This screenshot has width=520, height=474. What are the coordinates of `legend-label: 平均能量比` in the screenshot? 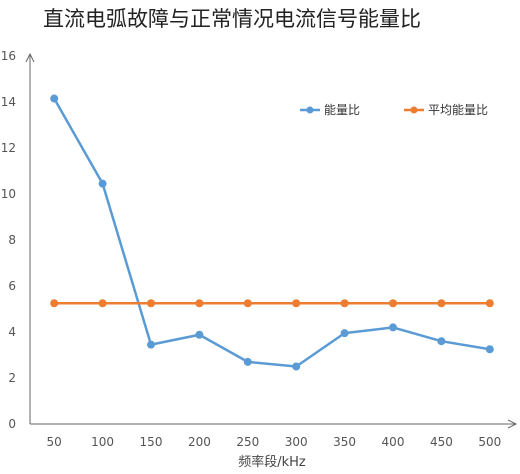 It's located at (458, 110).